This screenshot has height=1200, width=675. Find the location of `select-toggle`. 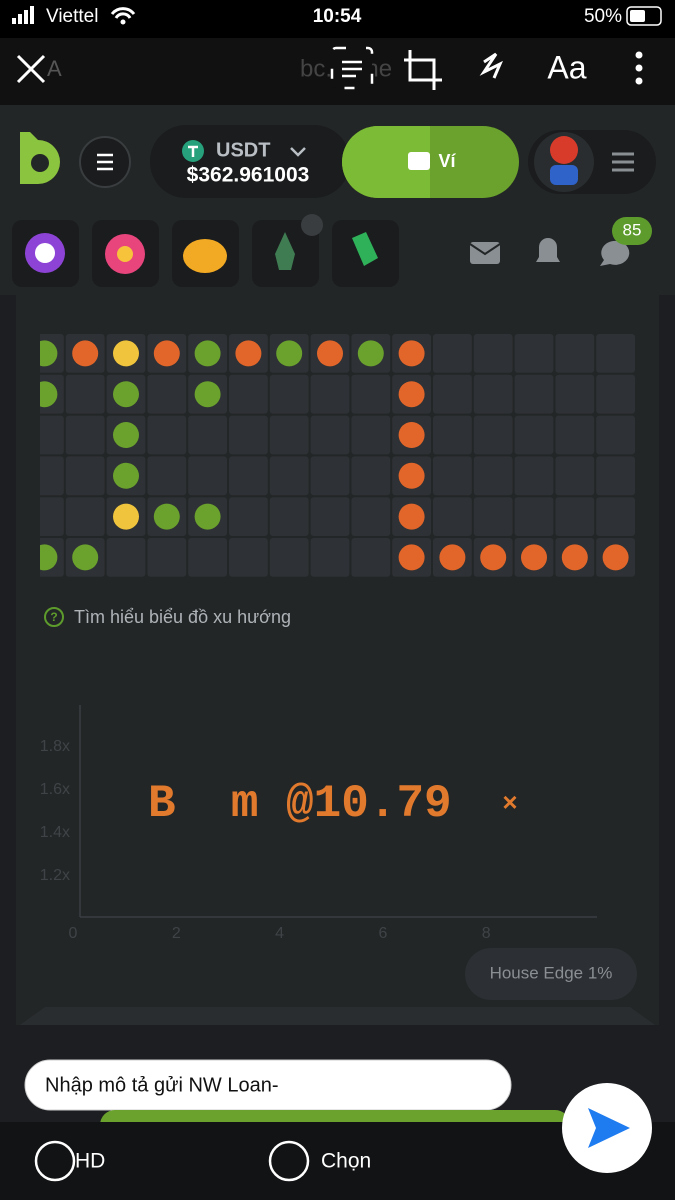

select-toggle is located at coordinates (289, 1161).